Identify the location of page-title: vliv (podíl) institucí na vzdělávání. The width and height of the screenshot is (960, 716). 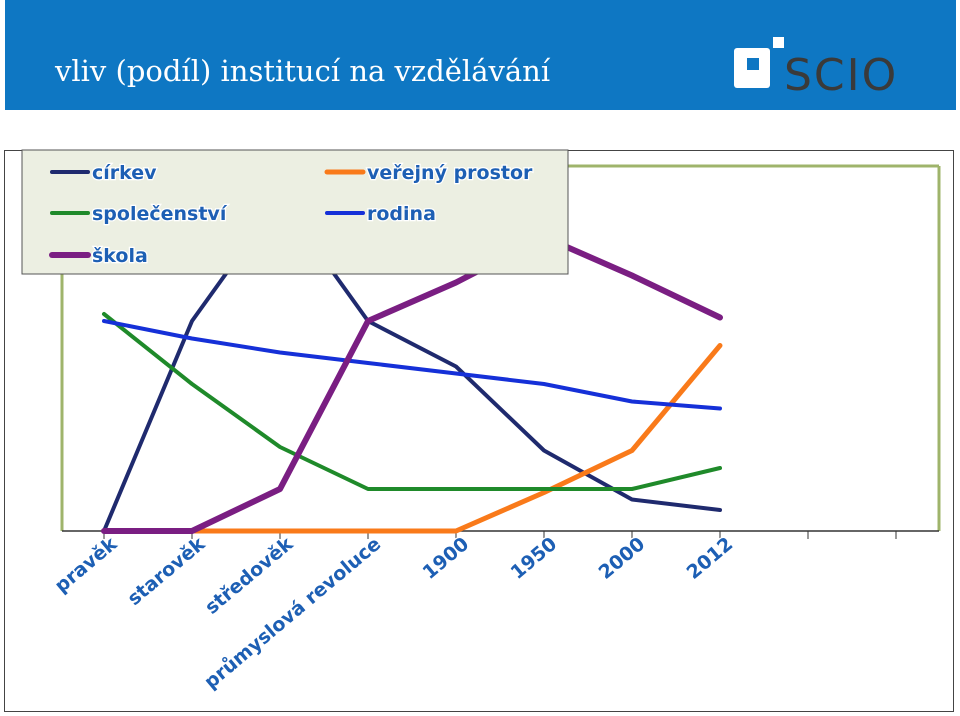
(303, 71).